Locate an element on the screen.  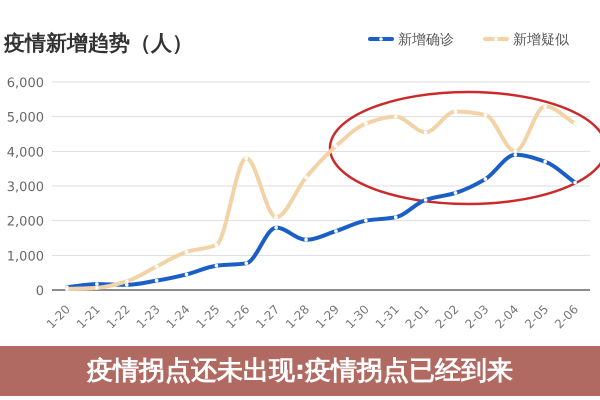
chart-title: 疫情新增趋势（人） is located at coordinates (98, 43).